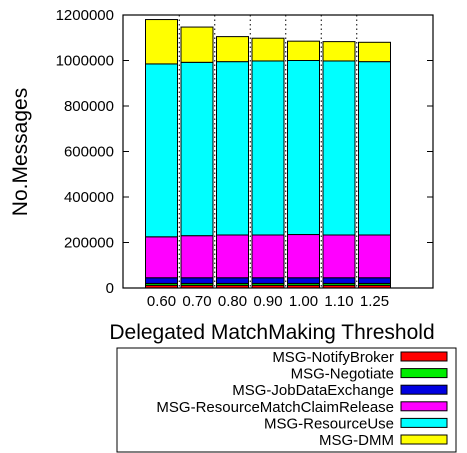 This screenshot has width=467, height=453. I want to click on x-tick-label: 1.10, so click(338, 301).